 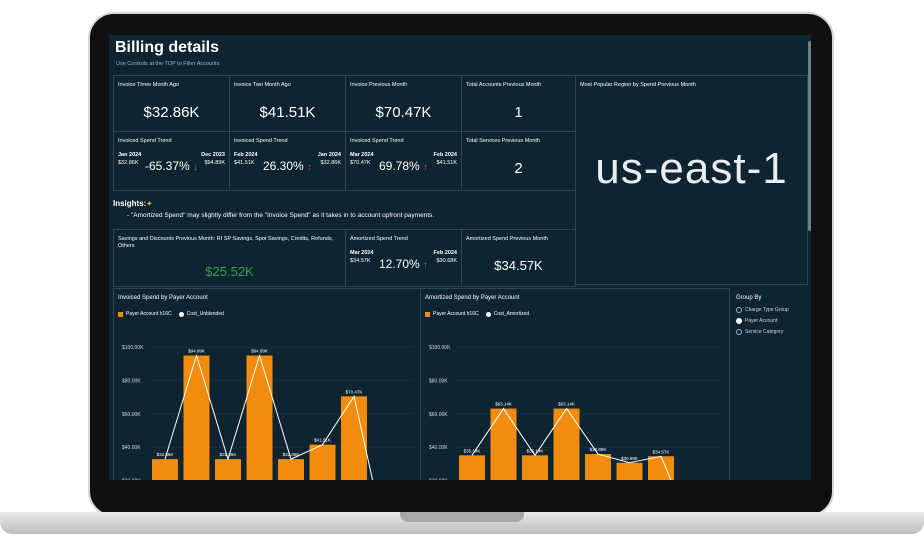 I want to click on region-value: us-east-1, so click(x=691, y=168).